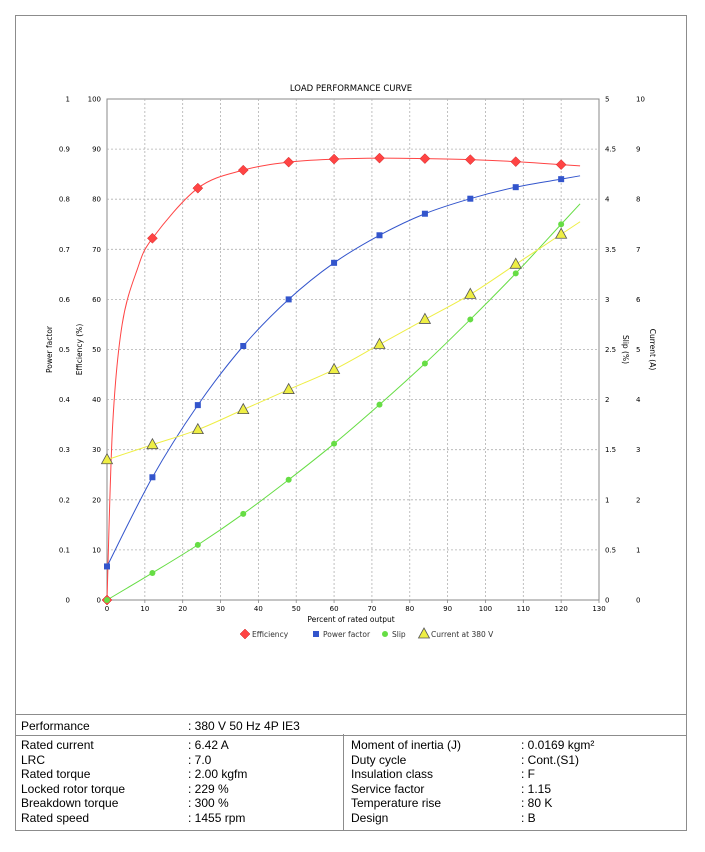  What do you see at coordinates (607, 601) in the screenshot?
I see `axis-tick-label-slip: 0` at bounding box center [607, 601].